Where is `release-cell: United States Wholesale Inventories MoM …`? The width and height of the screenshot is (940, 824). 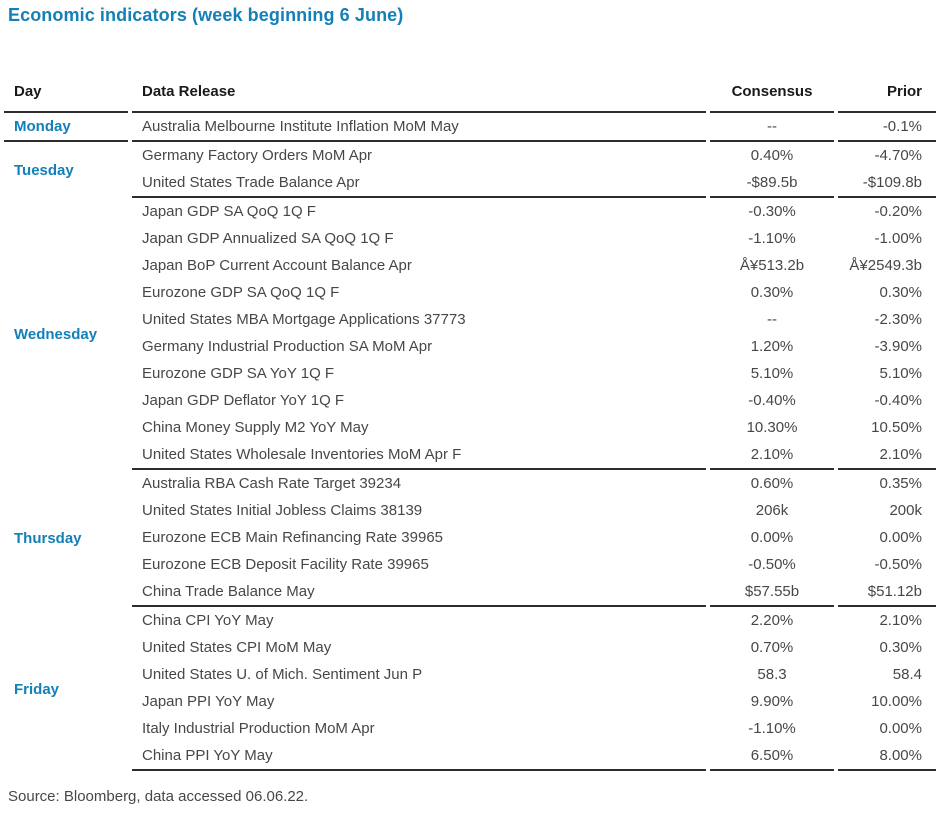 release-cell: United States Wholesale Inventories MoM … is located at coordinates (419, 455).